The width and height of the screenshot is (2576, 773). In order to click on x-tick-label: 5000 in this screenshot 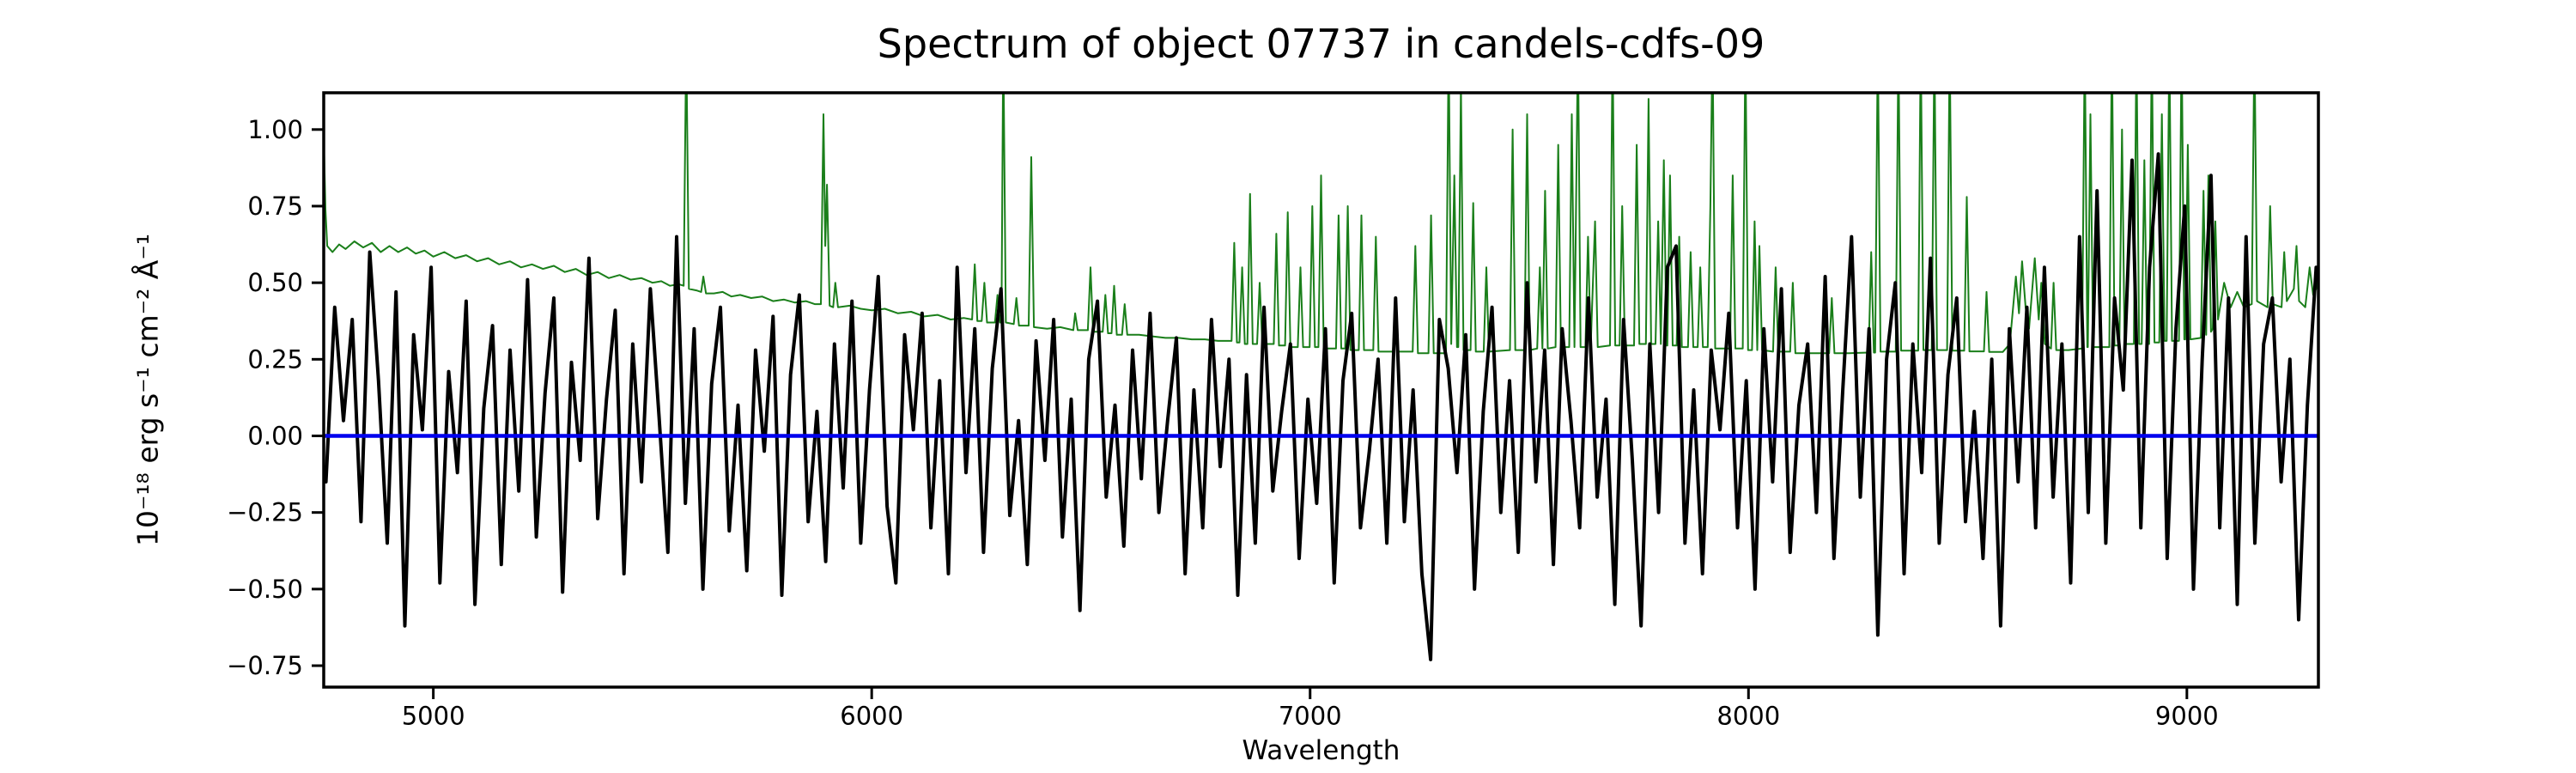, I will do `click(433, 716)`.